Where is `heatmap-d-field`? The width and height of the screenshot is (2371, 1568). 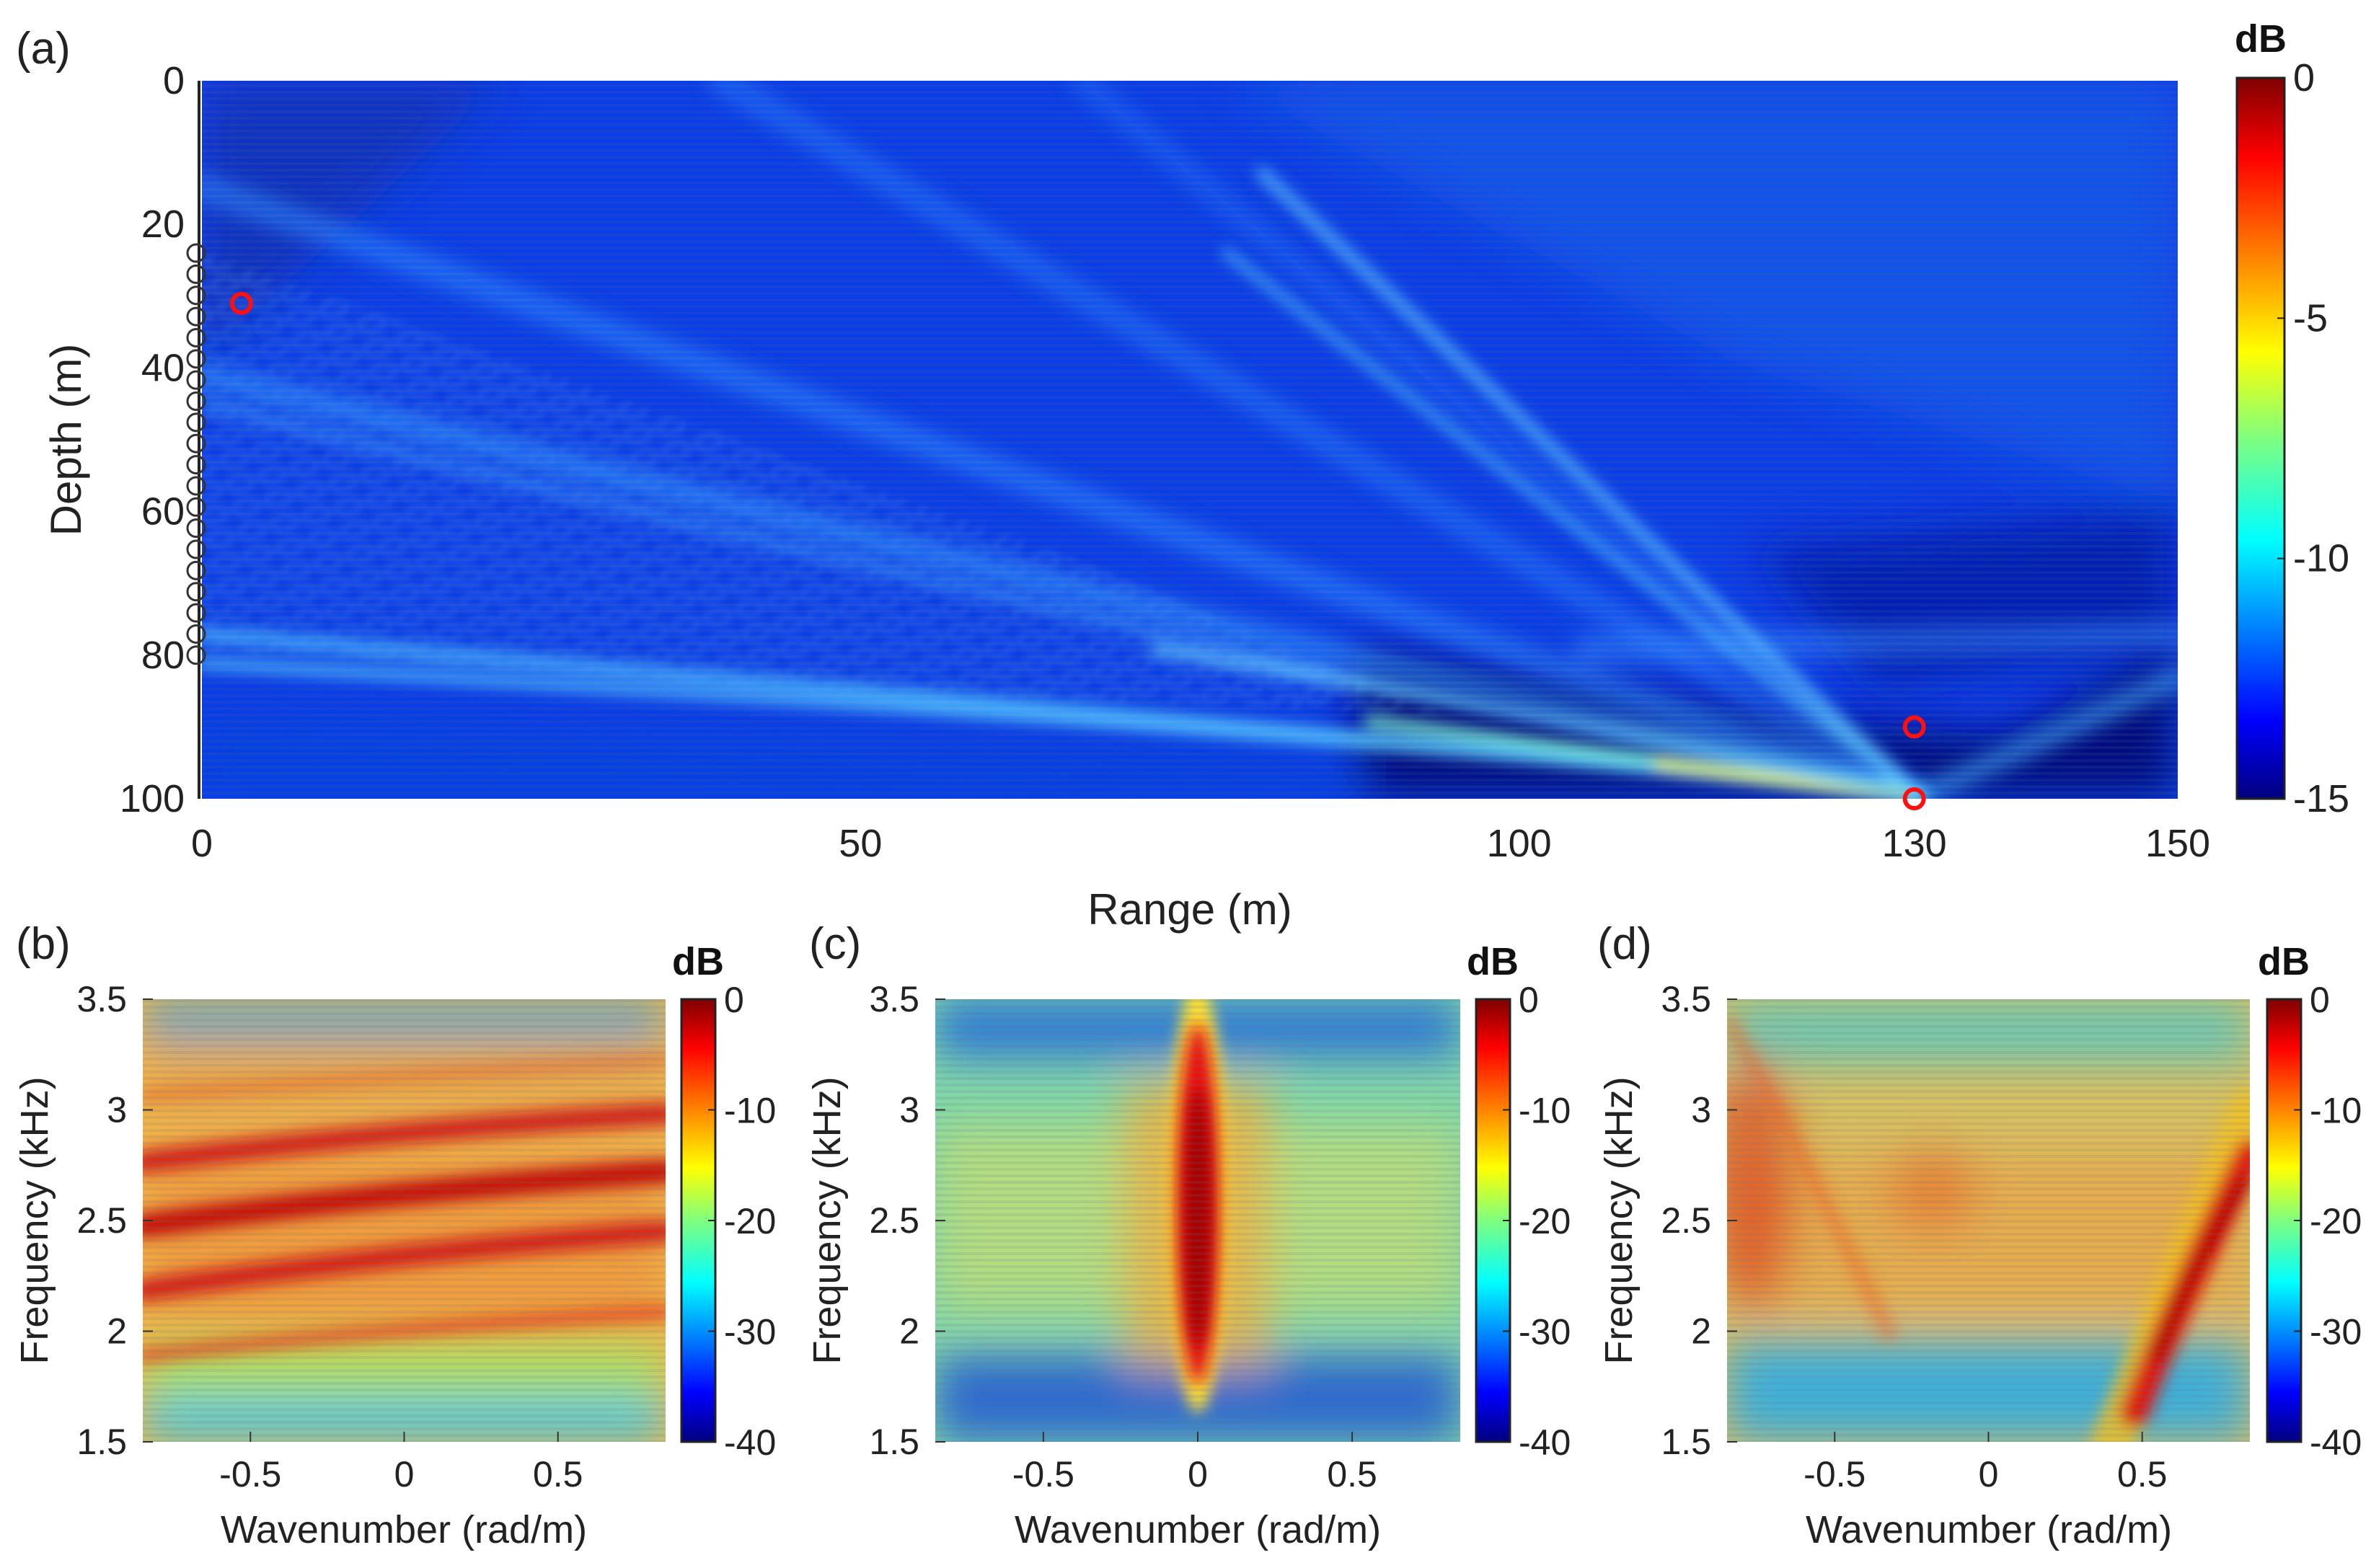
heatmap-d-field is located at coordinates (1989, 1220).